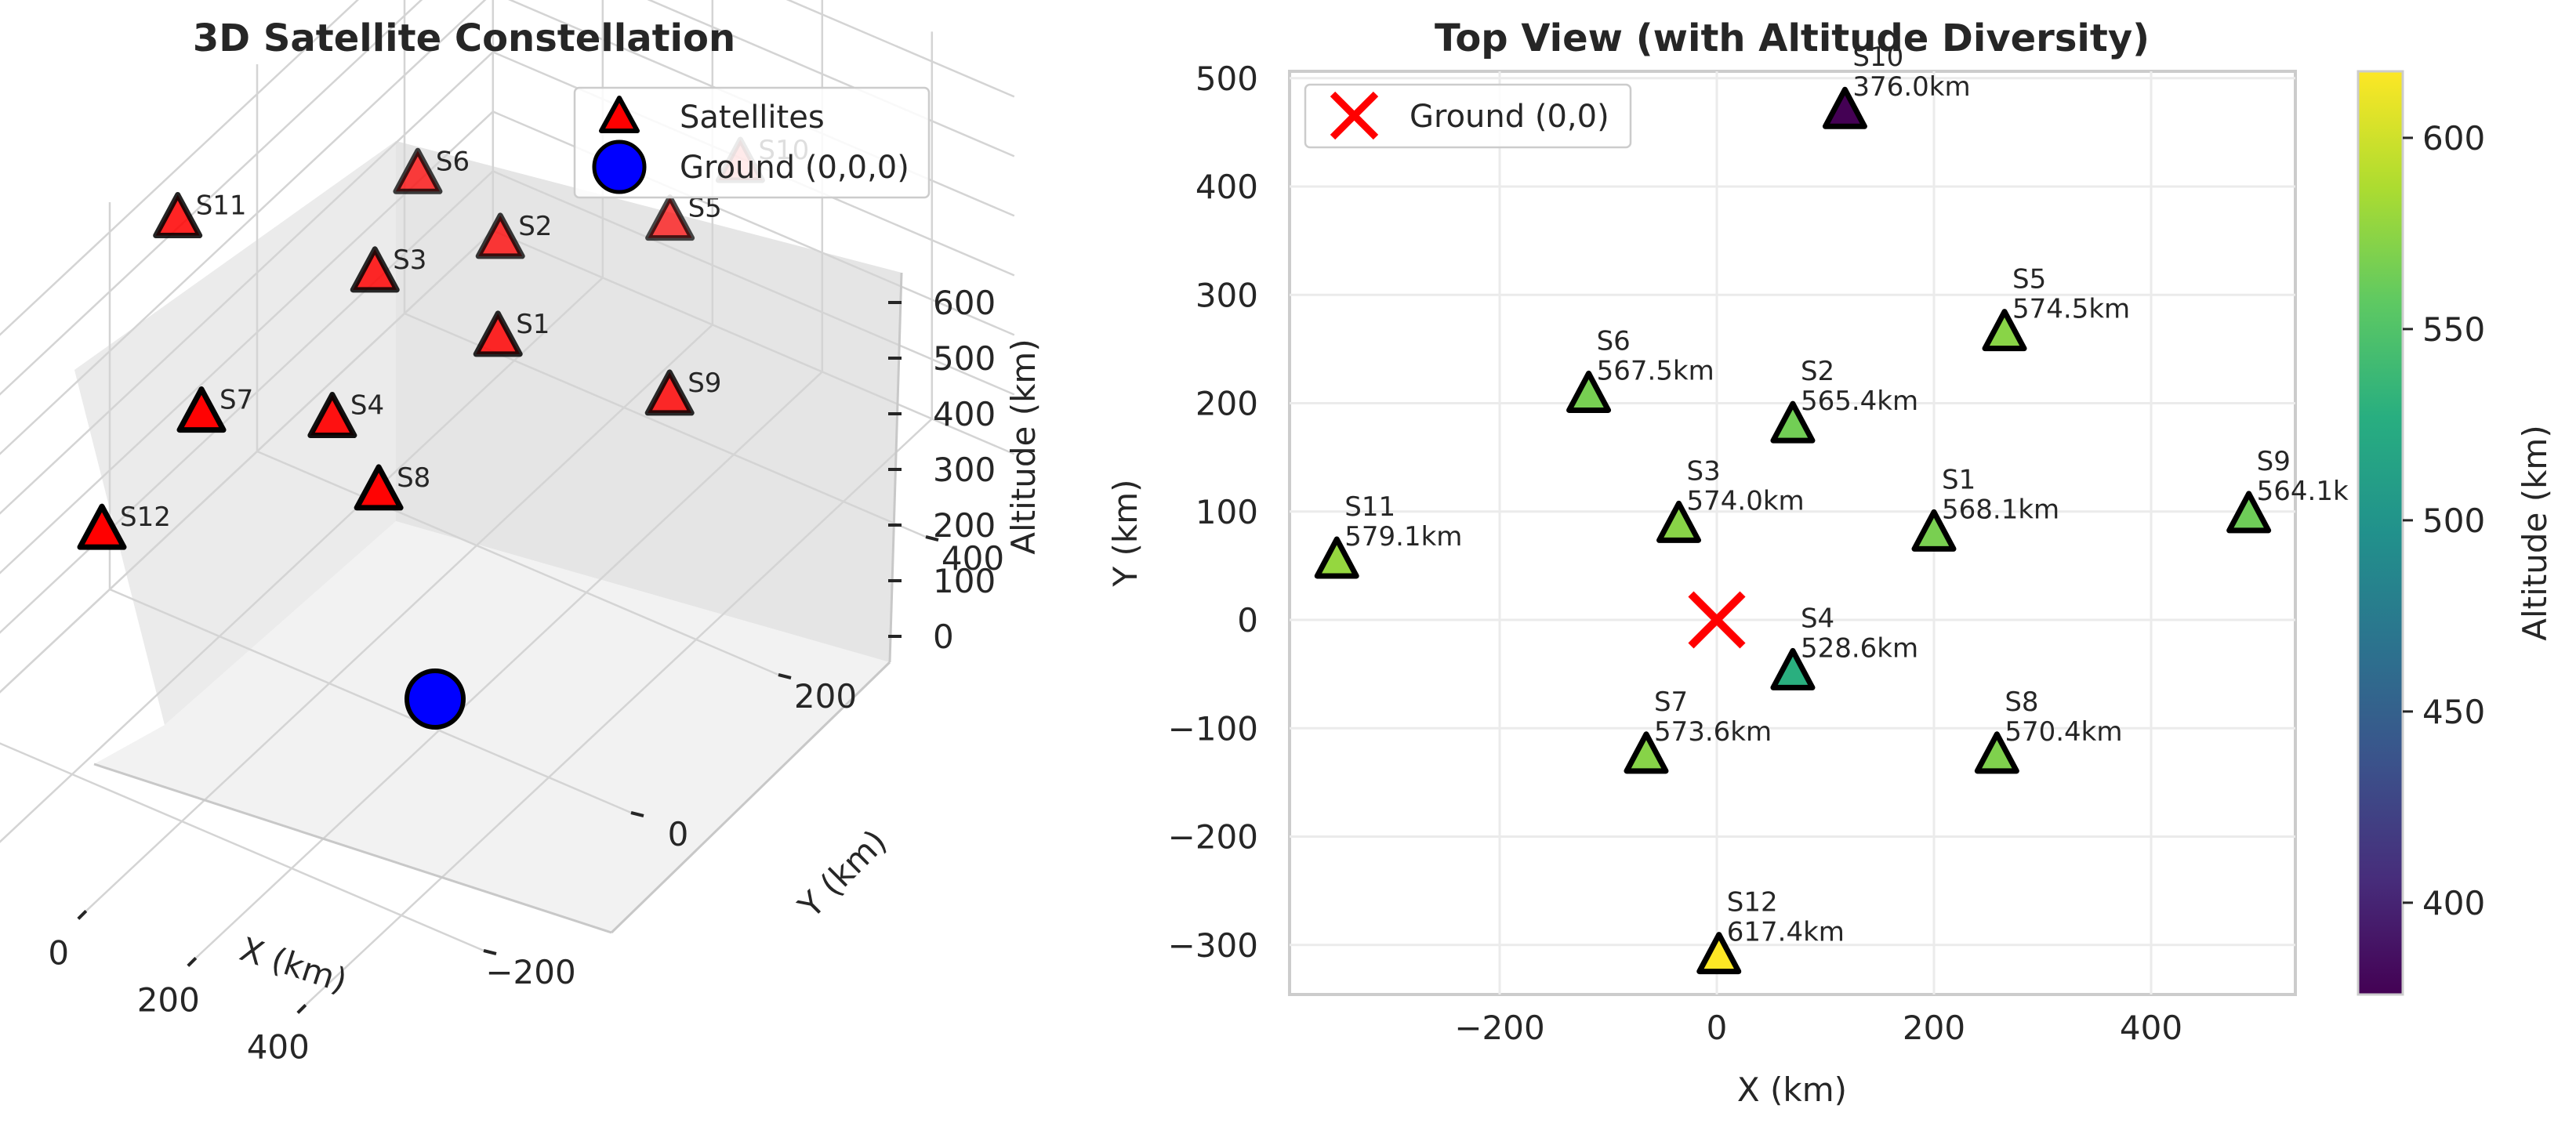  What do you see at coordinates (1213, 728) in the screenshot?
I see `y-tick-label: −100` at bounding box center [1213, 728].